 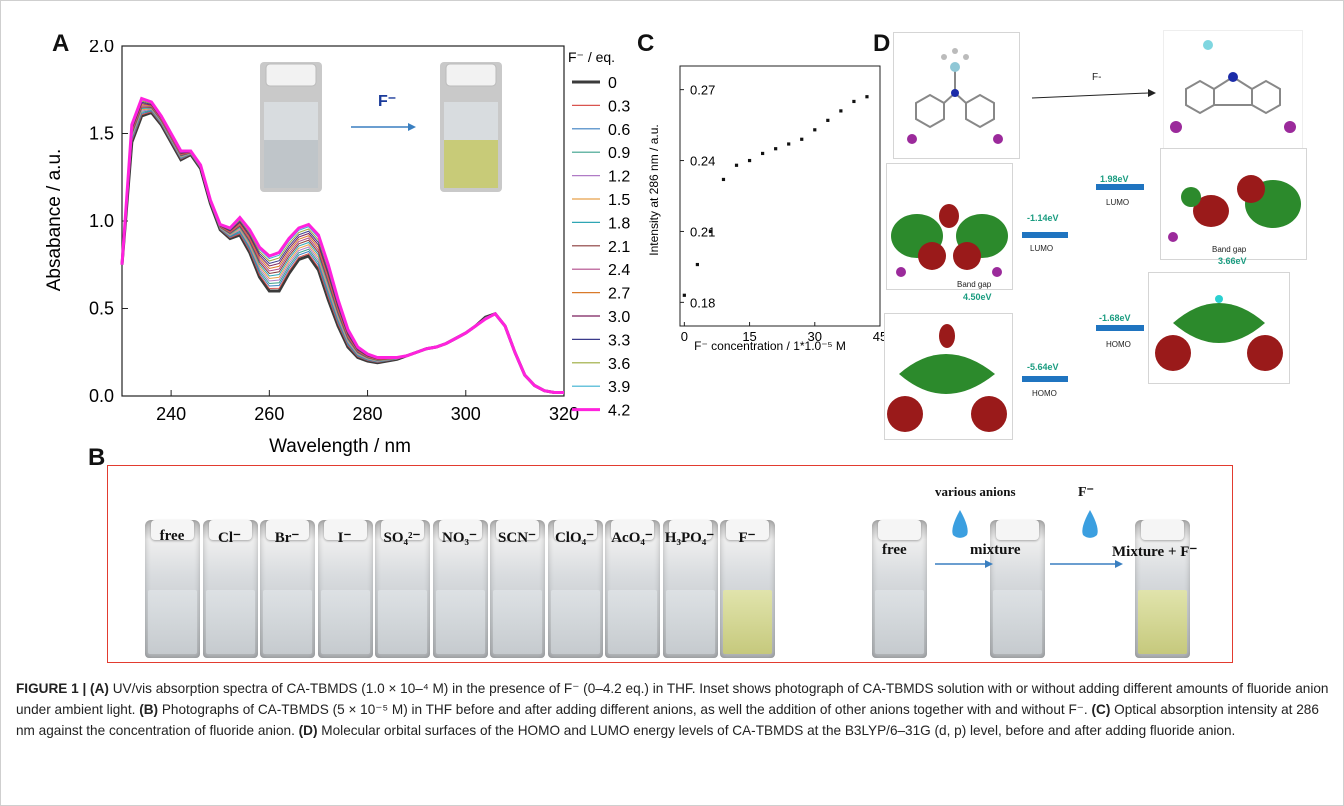 What do you see at coordinates (619, 177) in the screenshot?
I see `legend-label: 1.2` at bounding box center [619, 177].